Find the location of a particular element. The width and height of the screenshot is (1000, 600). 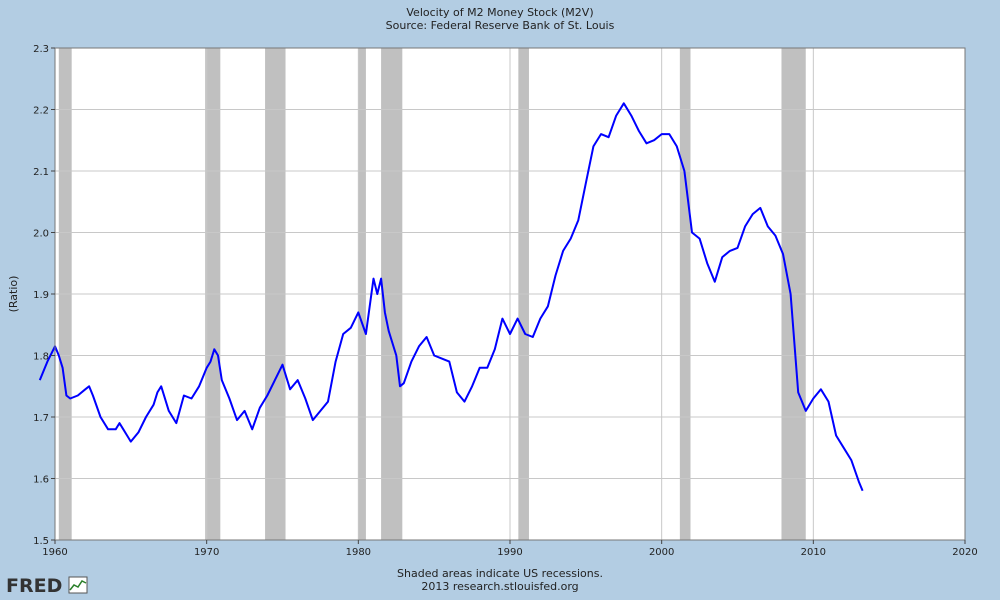

y-tick-label: 1.7 is located at coordinates (41, 418).